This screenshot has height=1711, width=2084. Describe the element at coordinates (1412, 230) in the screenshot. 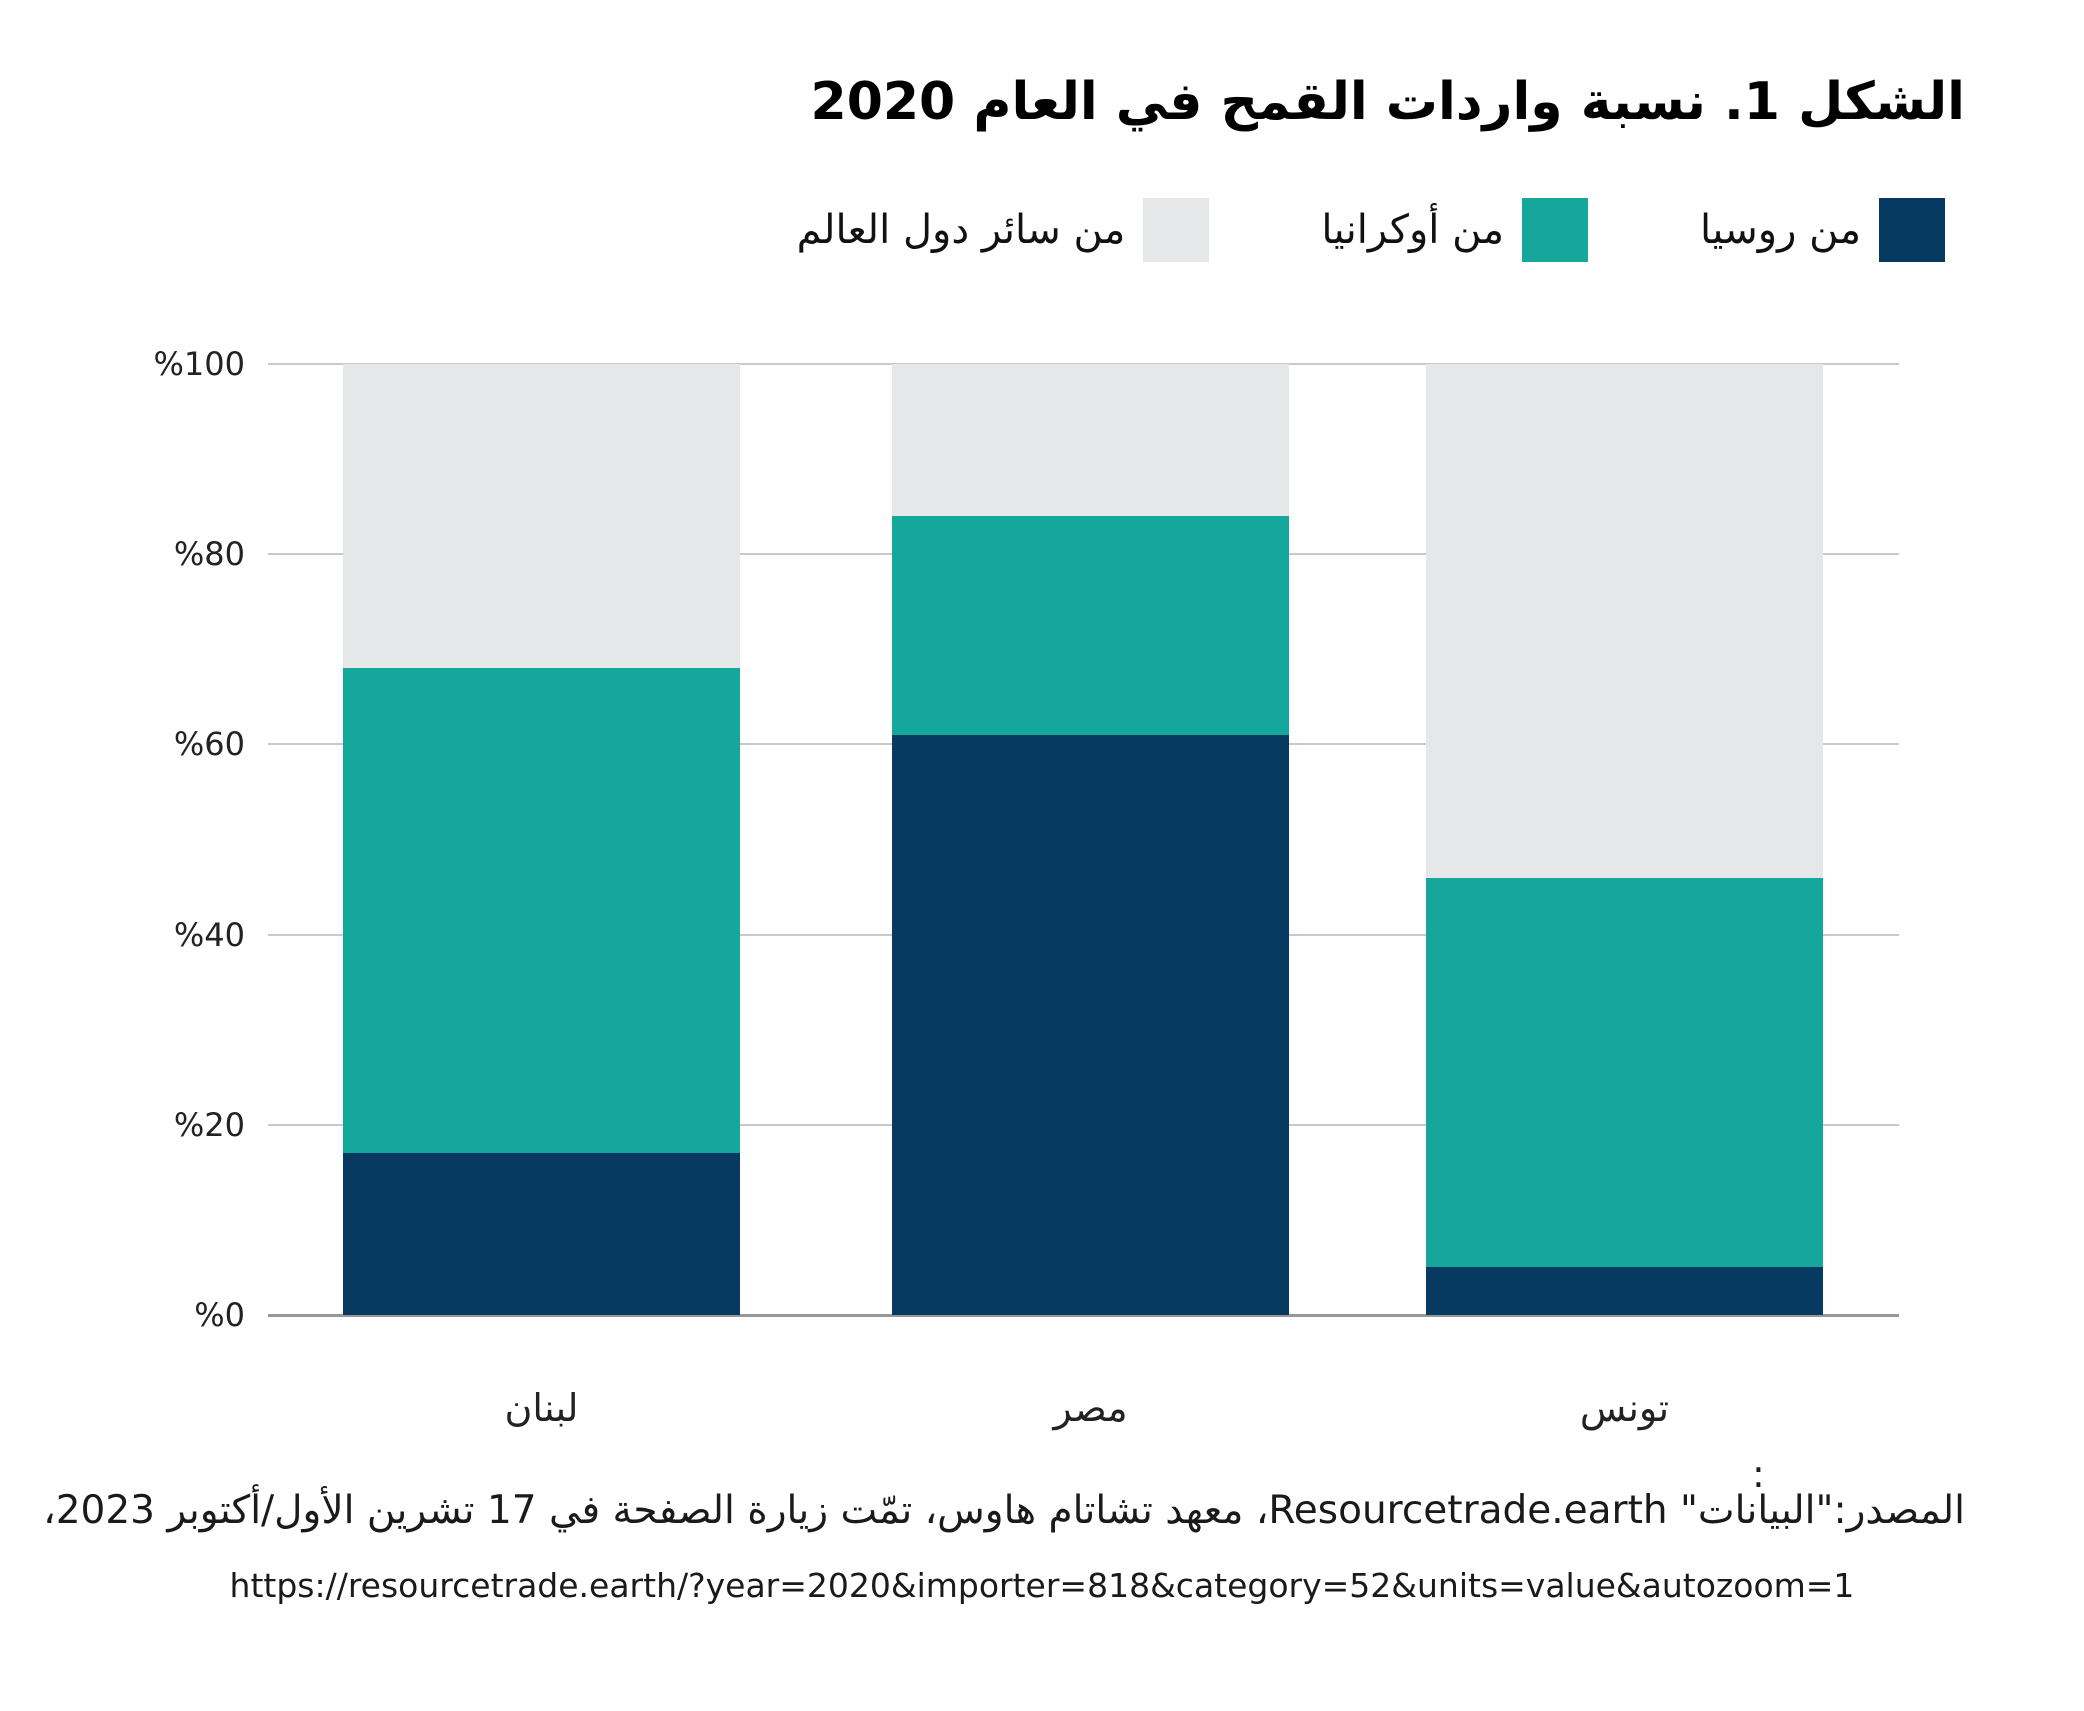

I see `legend-label-ukraine: من أوكرانيا` at that location.